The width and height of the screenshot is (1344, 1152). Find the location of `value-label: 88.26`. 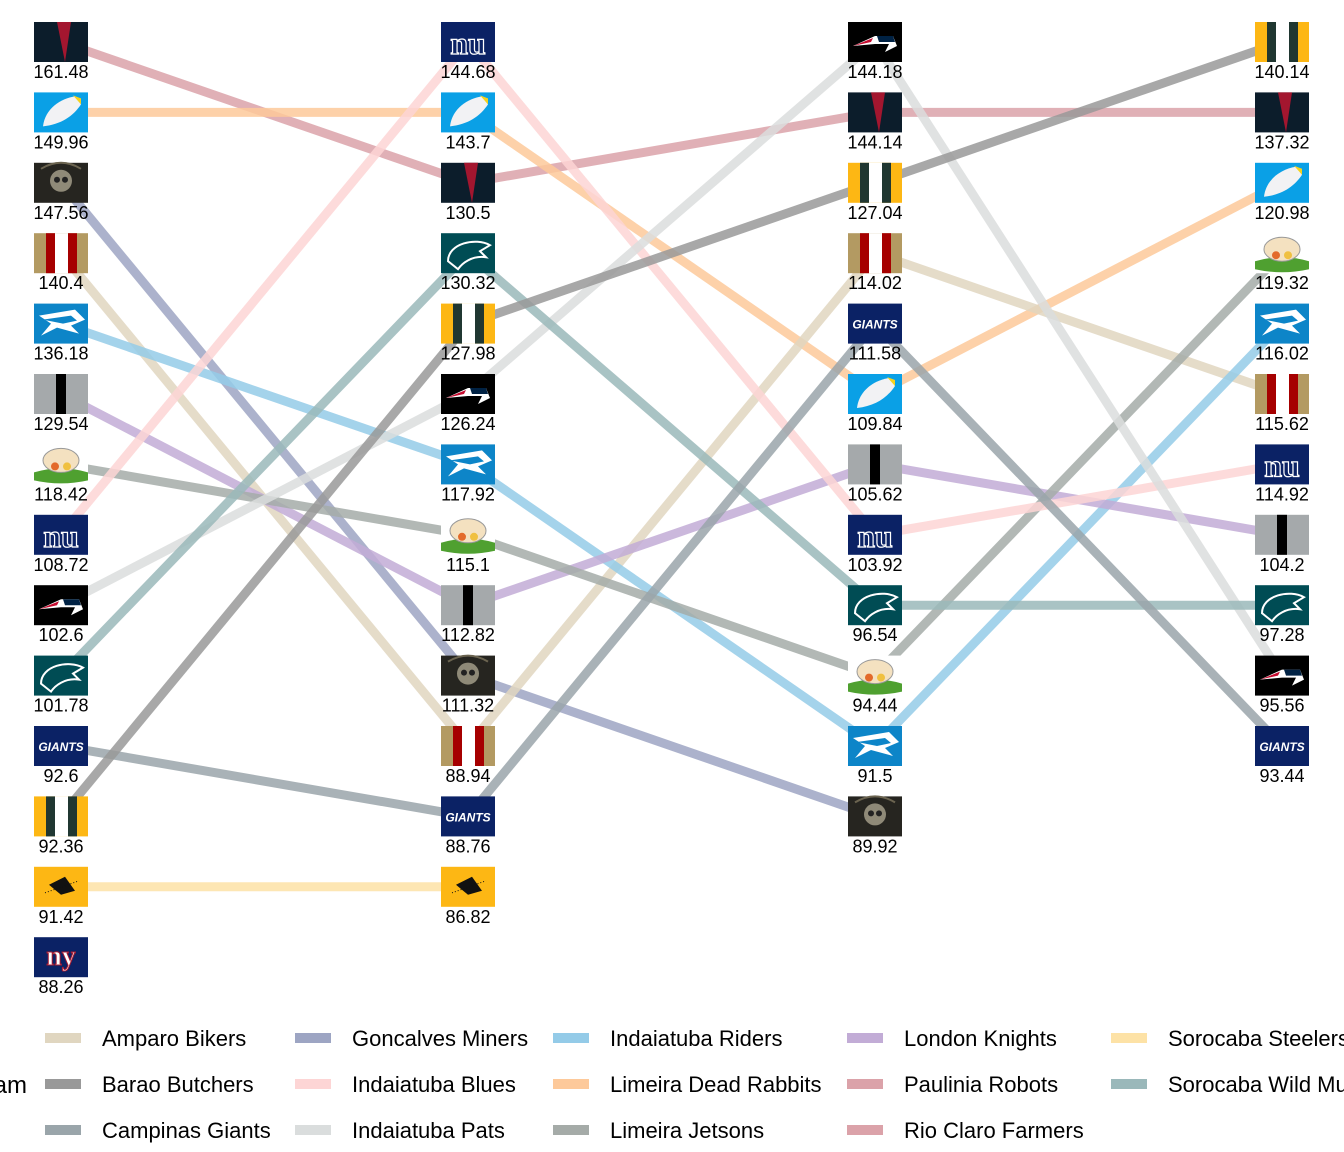

value-label: 88.26 is located at coordinates (60, 987).